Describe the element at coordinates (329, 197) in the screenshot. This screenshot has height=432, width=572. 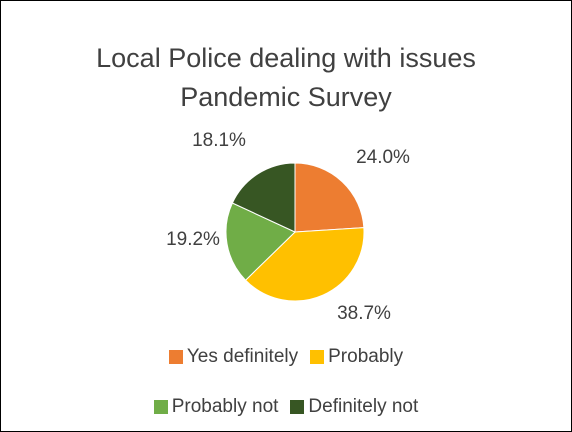
I see `pie-slice-yes-definitely` at that location.